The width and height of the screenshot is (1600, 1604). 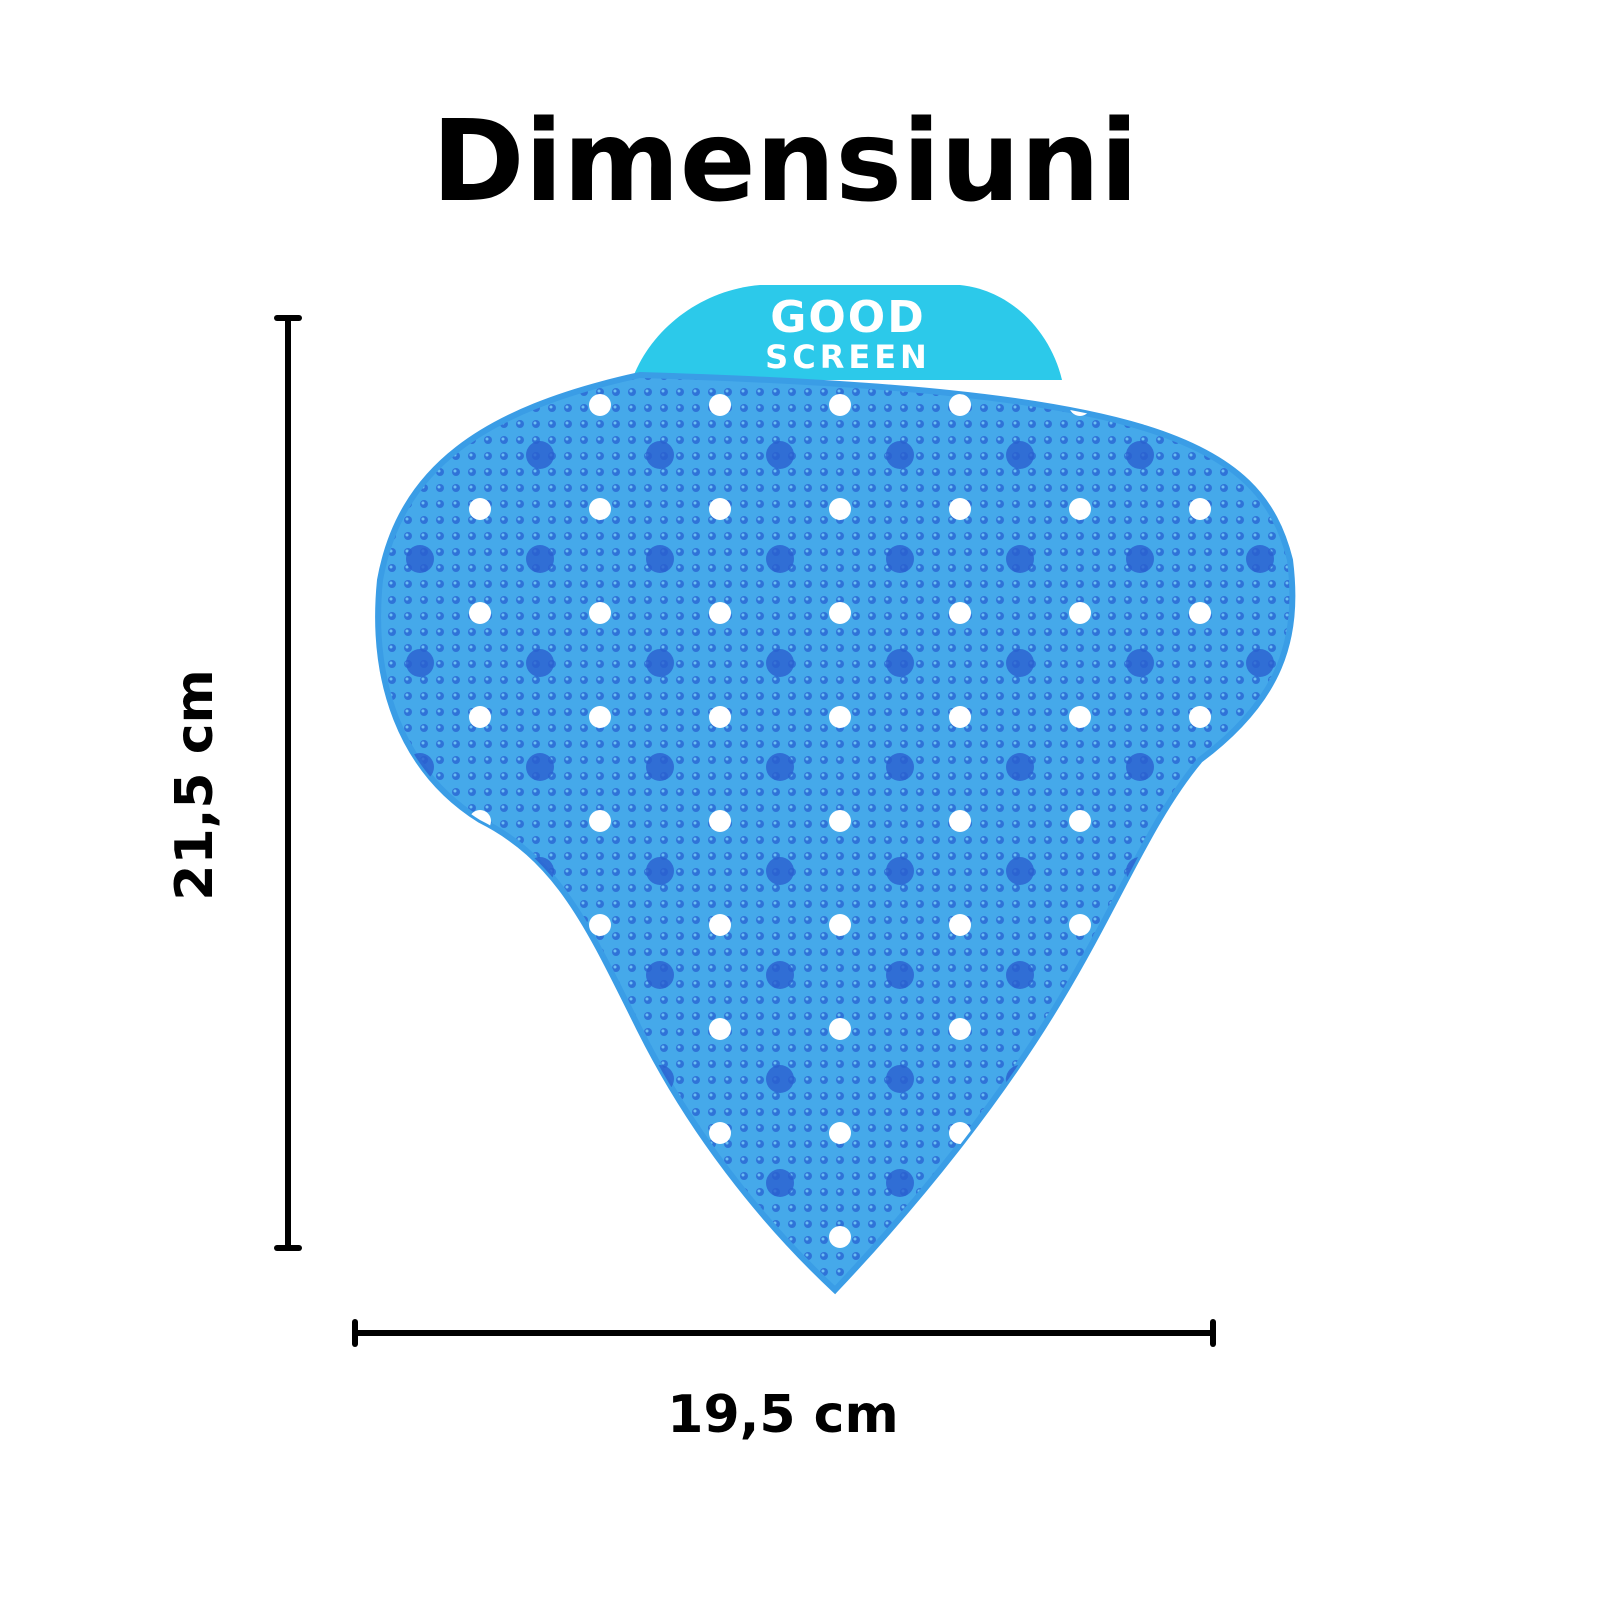 What do you see at coordinates (785, 162) in the screenshot?
I see `title: Dimensiuni` at bounding box center [785, 162].